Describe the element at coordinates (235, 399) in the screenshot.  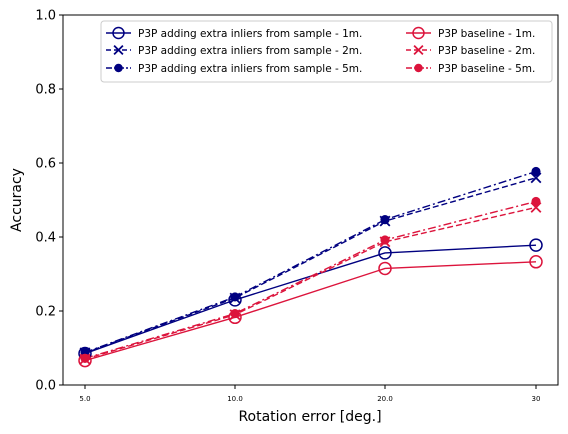
I see `x-tick-label: 10.0` at that location.